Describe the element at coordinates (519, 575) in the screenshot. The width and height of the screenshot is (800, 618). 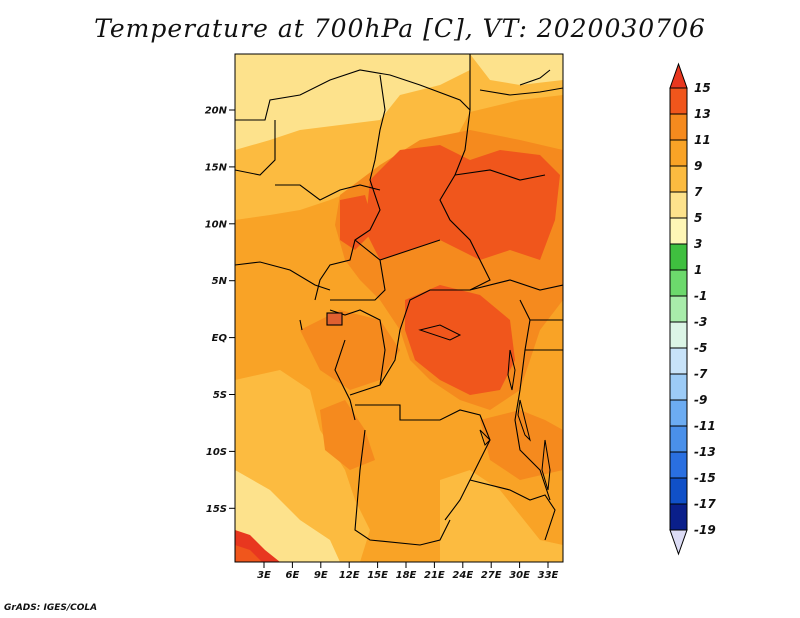
I see `lon-tick-label: 30E` at that location.